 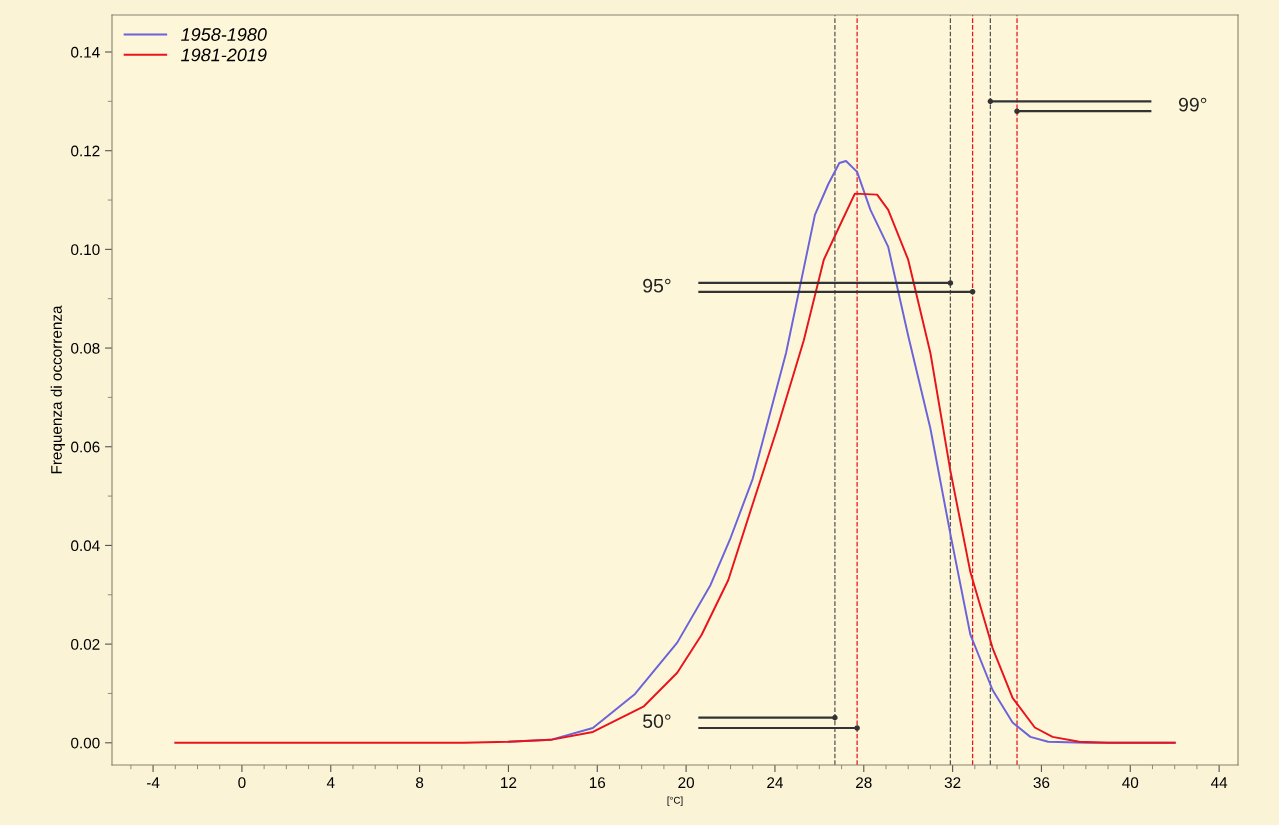 What do you see at coordinates (509, 782) in the screenshot?
I see `x-tick-label: 12` at bounding box center [509, 782].